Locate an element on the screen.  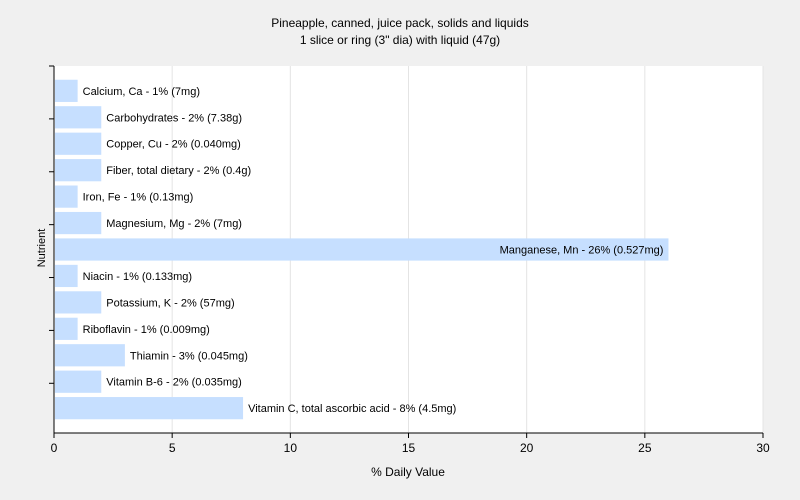
bar-label: Manganese, Mn - 26% (0.527mg) is located at coordinates (582, 251).